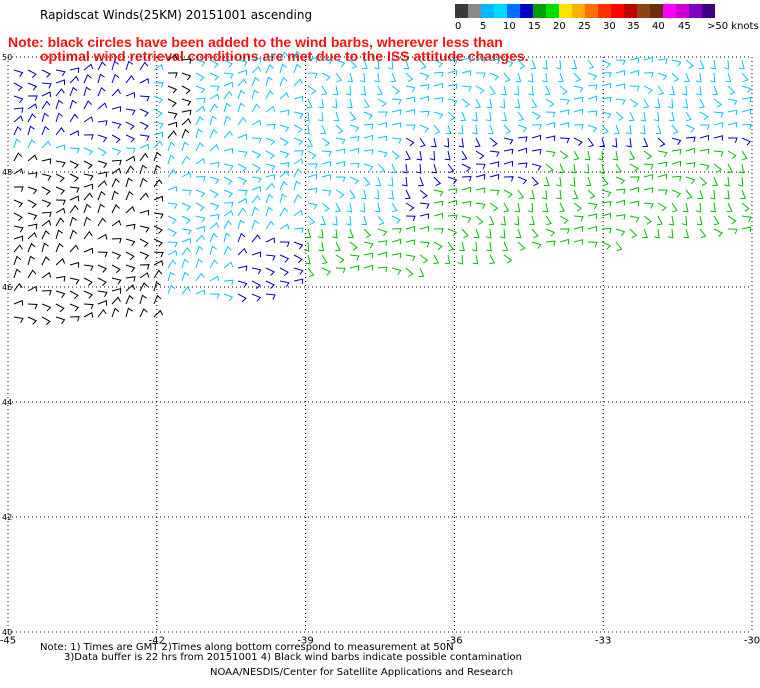 The image size is (760, 688). I want to click on lon-tick-label: -30, so click(752, 640).